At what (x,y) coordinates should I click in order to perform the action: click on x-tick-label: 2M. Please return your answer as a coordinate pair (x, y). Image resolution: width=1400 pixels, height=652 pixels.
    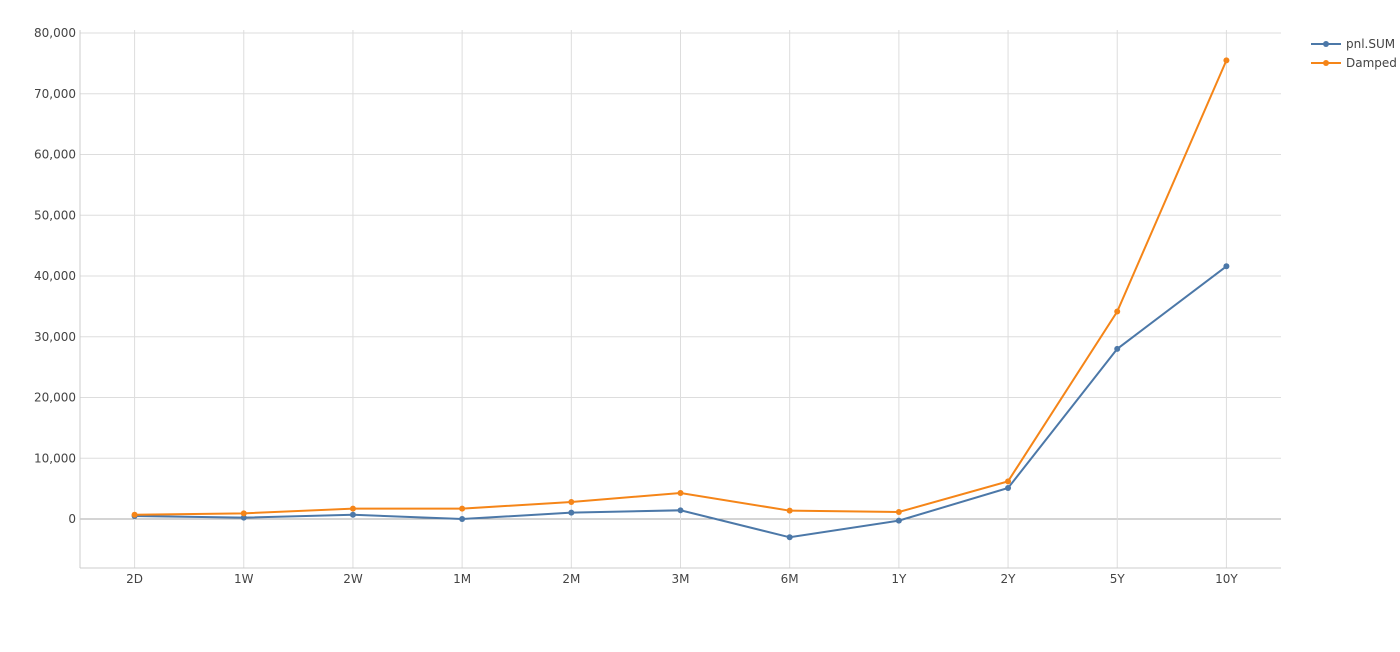
    Looking at the image, I should click on (571, 579).